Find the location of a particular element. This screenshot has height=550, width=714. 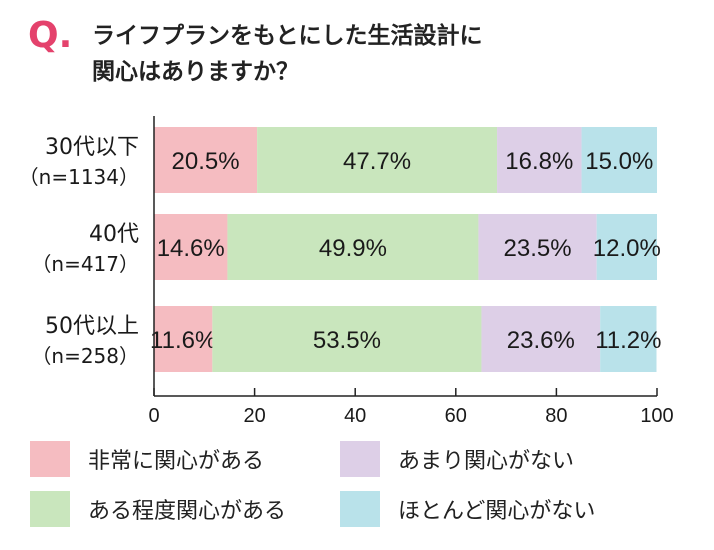

question-line-1: ライフプランをもとにした生活設計に is located at coordinates (287, 36).